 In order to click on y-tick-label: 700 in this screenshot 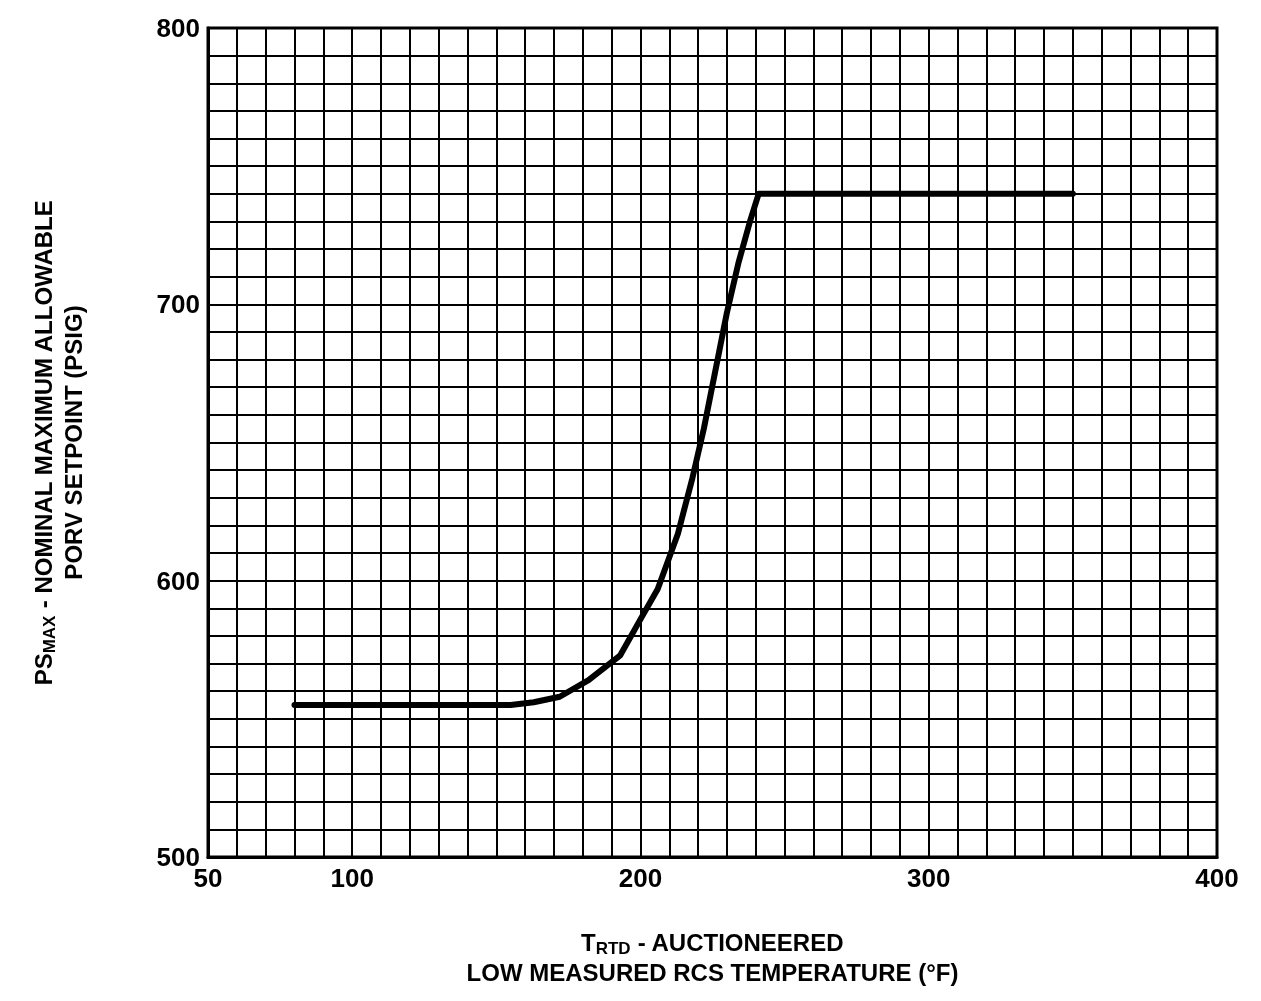, I will do `click(178, 304)`.